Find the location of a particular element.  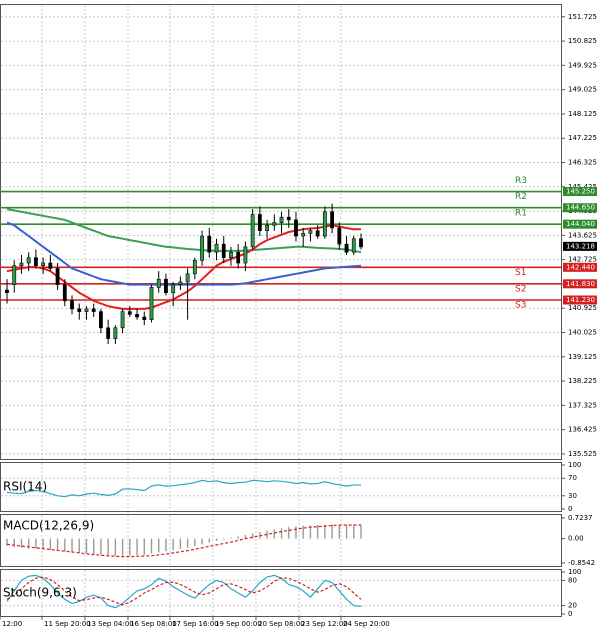

stoch-main-line is located at coordinates (184, 591).